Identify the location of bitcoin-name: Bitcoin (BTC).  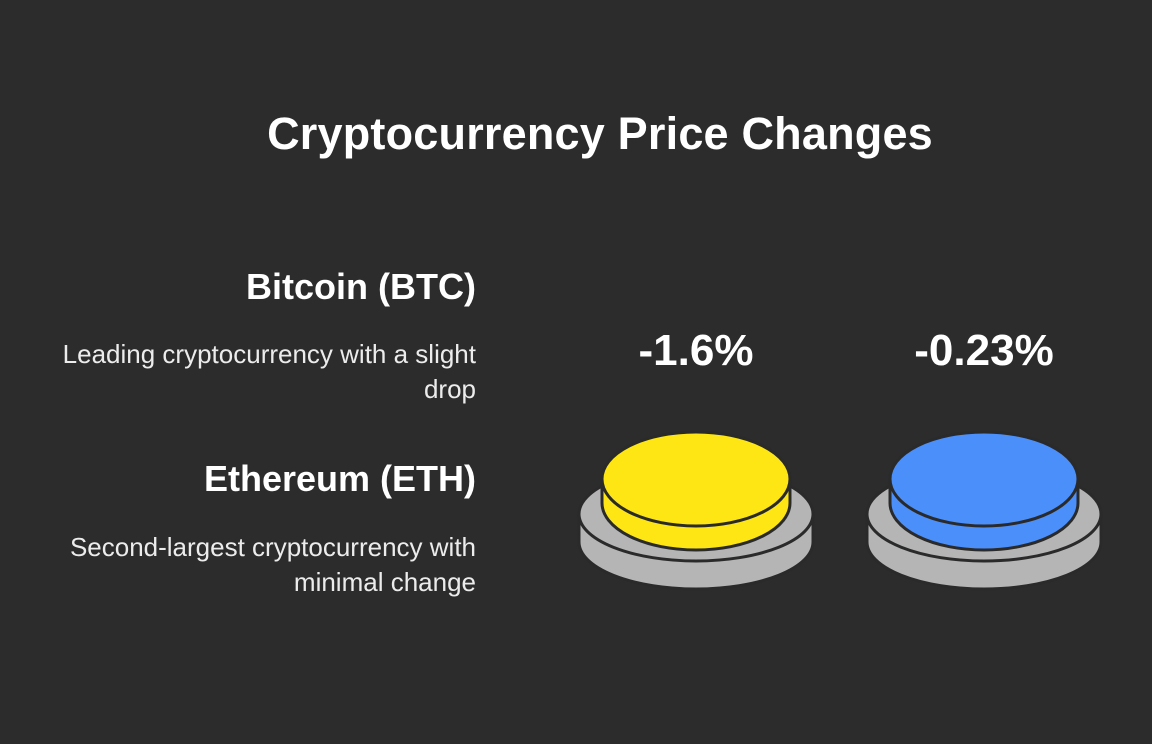
(361, 286).